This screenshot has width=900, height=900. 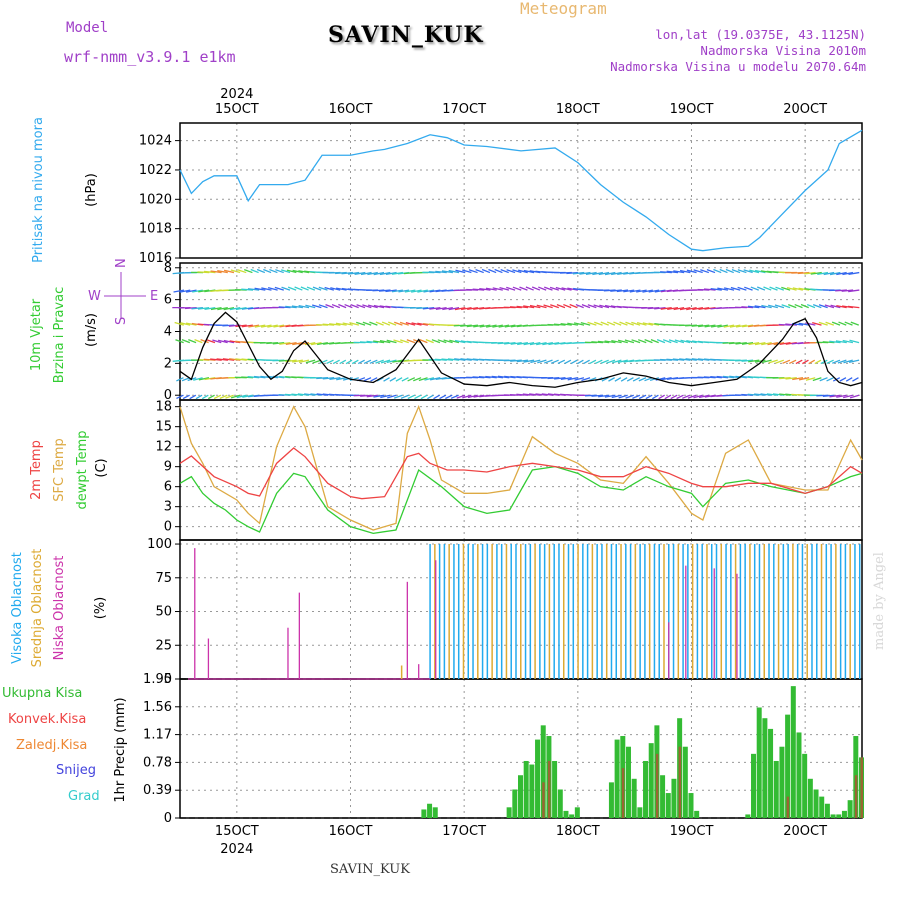 What do you see at coordinates (168, 300) in the screenshot?
I see `y-tick-label: 6` at bounding box center [168, 300].